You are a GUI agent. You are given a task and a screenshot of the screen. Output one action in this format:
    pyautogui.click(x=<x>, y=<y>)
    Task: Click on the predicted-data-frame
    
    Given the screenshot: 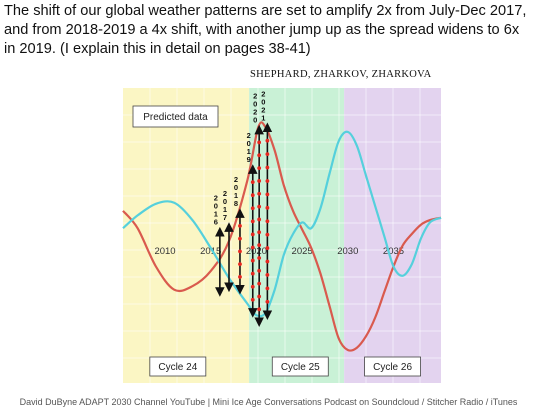 What is the action you would take?
    pyautogui.click(x=175, y=116)
    